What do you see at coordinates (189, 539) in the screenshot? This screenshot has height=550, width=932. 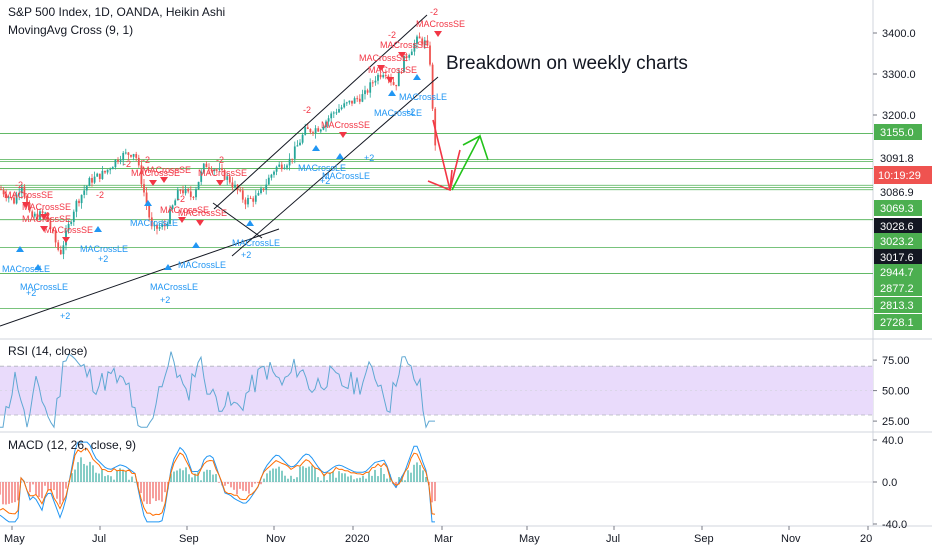 I see `time-axis-label: Sep` at bounding box center [189, 539].